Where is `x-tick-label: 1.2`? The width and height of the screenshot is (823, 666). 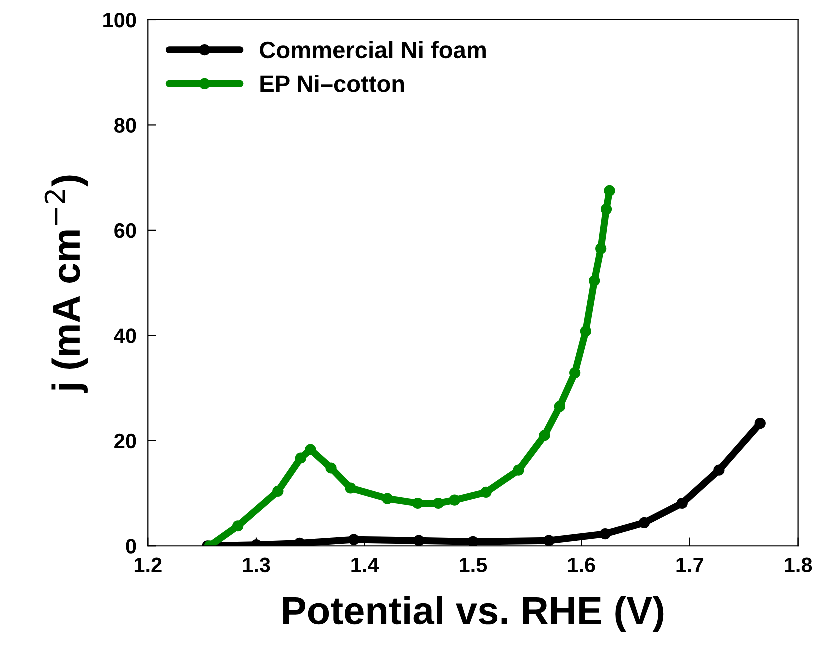
x-tick-label: 1.2 is located at coordinates (148, 565).